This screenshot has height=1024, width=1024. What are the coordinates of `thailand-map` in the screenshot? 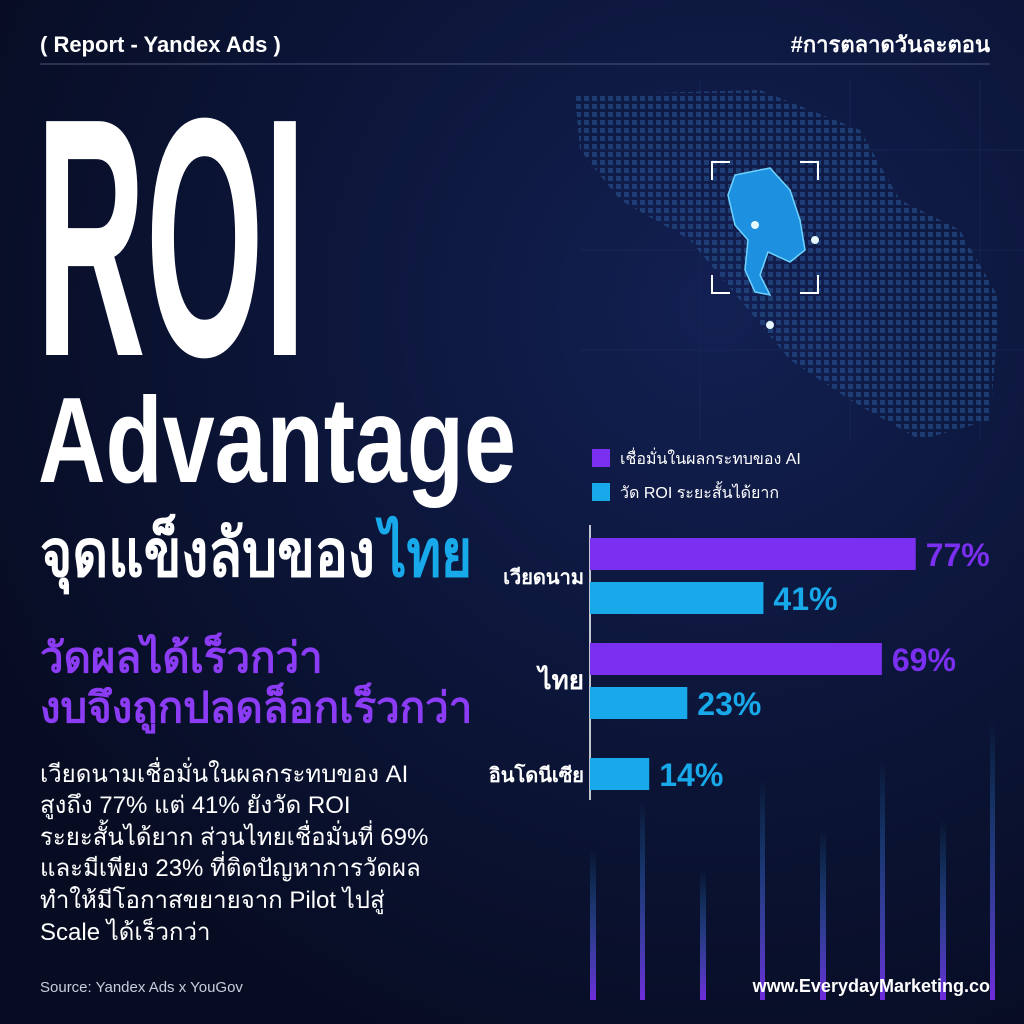 It's located at (766, 232).